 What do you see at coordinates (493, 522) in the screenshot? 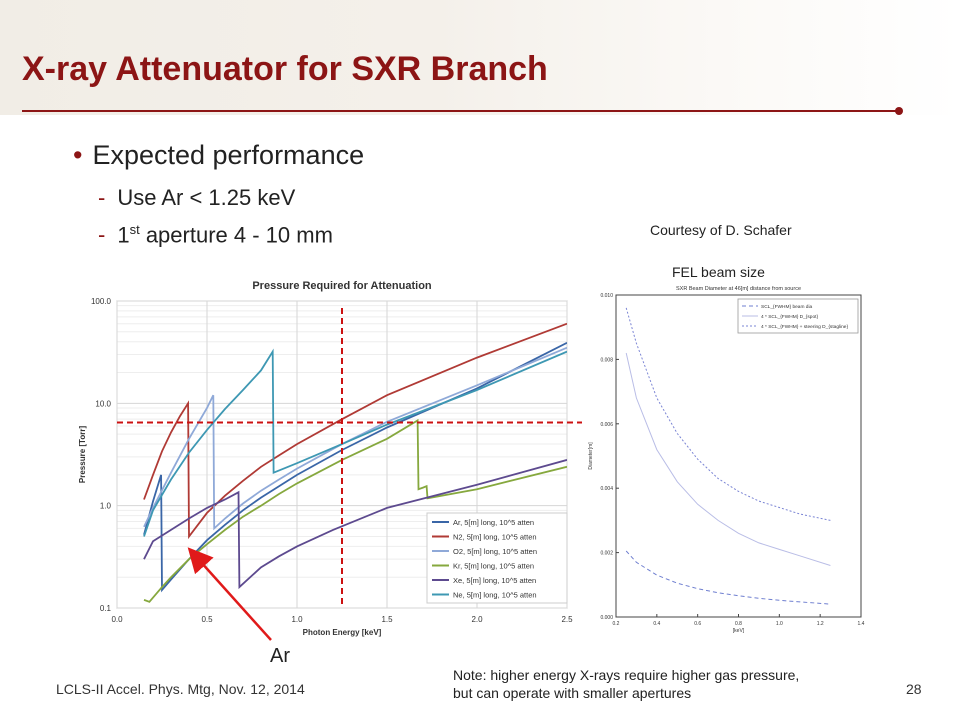
I see `legend-entry: Ar, 5[m] long, 10^5 atten` at bounding box center [493, 522].